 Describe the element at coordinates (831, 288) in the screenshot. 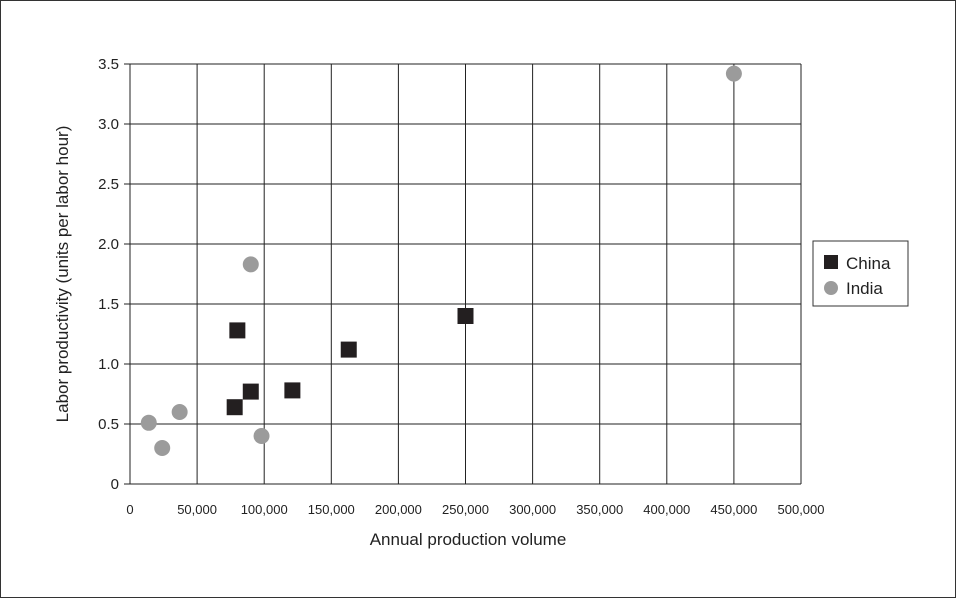

I see `legend-india-marker` at that location.